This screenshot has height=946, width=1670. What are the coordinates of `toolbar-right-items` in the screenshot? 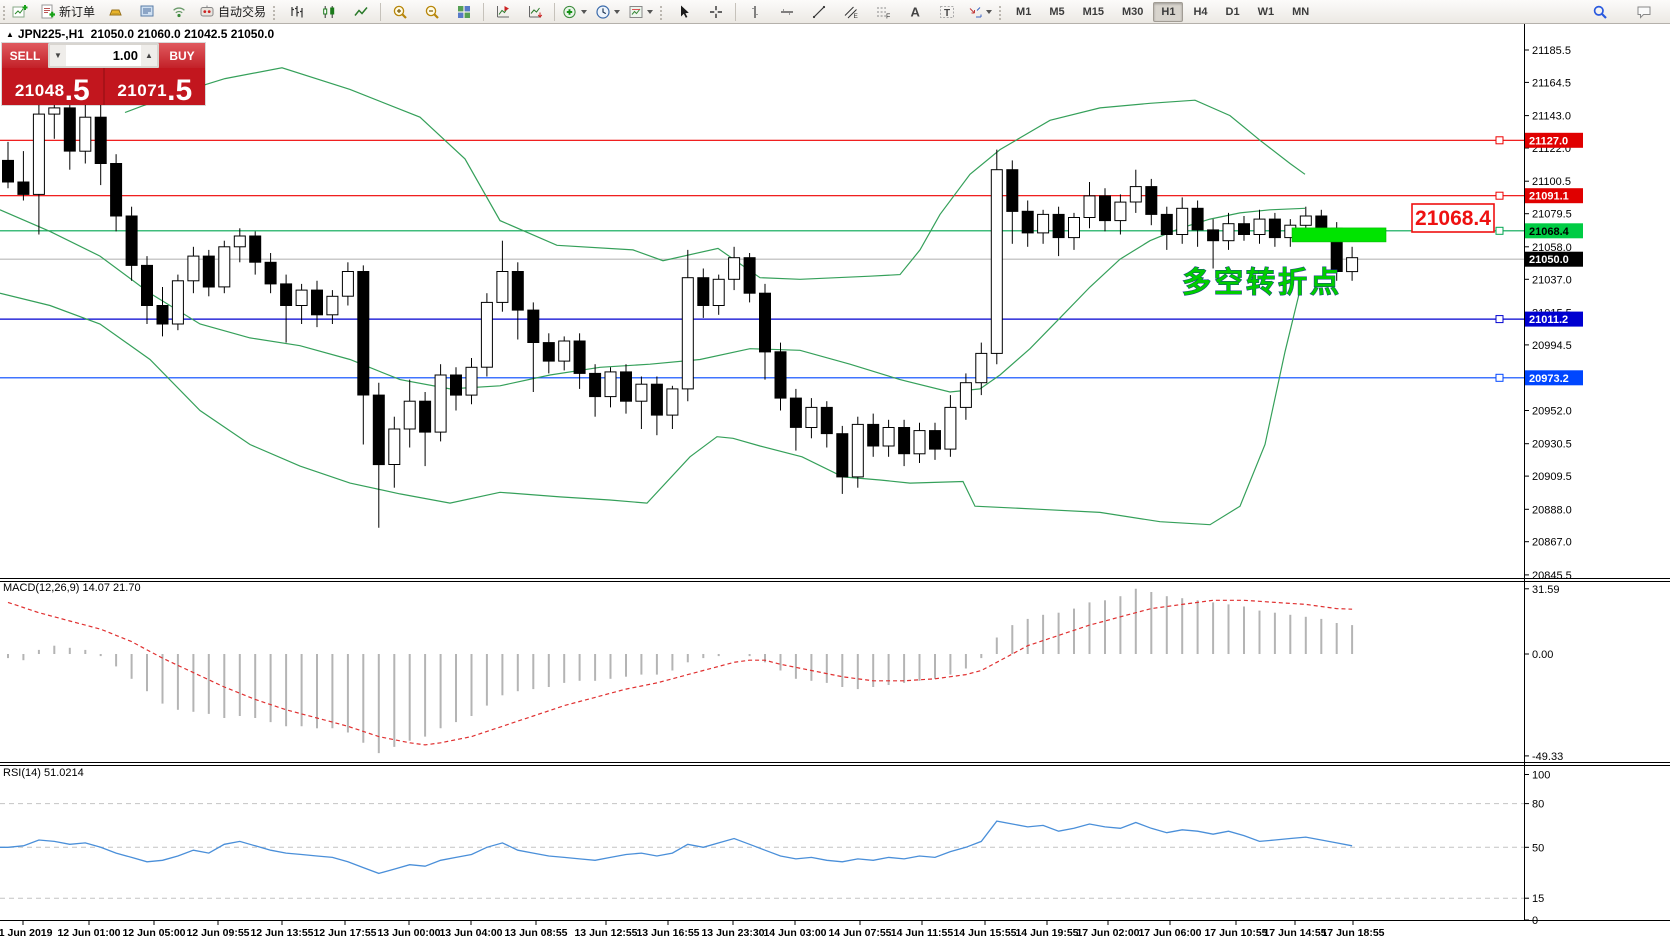 It's located at (1627, 12).